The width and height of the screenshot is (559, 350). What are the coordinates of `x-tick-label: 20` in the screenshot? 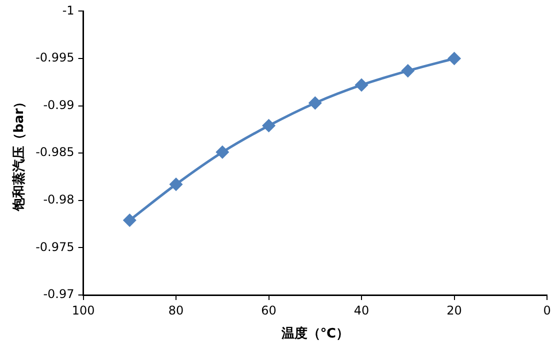 It's located at (454, 310).